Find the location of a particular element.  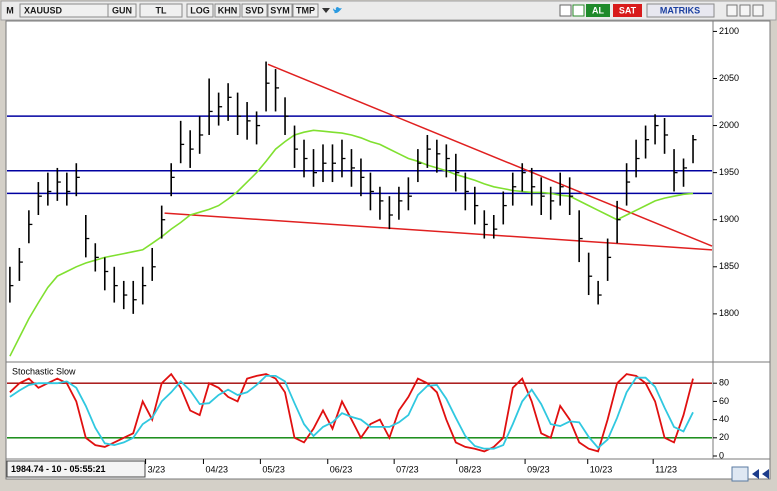

toolbar-label: LOG is located at coordinates (200, 10).